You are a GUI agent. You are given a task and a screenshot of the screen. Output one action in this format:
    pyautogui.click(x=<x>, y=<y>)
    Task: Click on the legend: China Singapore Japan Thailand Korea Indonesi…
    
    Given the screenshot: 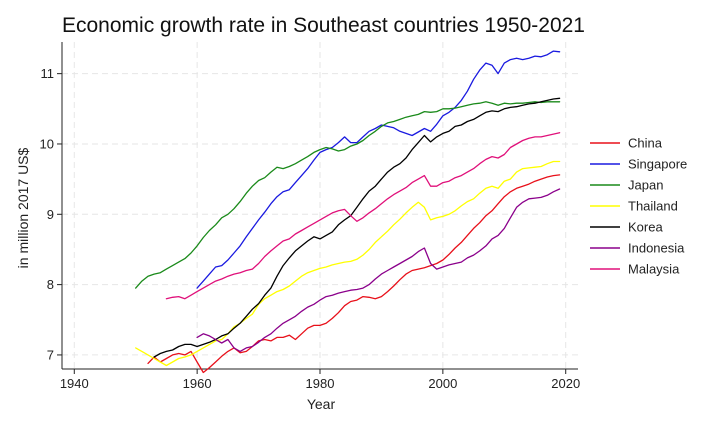 What is the action you would take?
    pyautogui.click(x=638, y=206)
    